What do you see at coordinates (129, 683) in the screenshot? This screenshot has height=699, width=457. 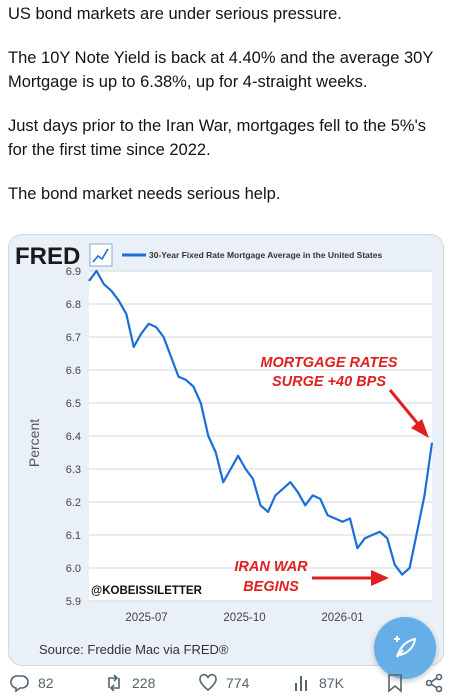 I see `repost-button: 228` at bounding box center [129, 683].